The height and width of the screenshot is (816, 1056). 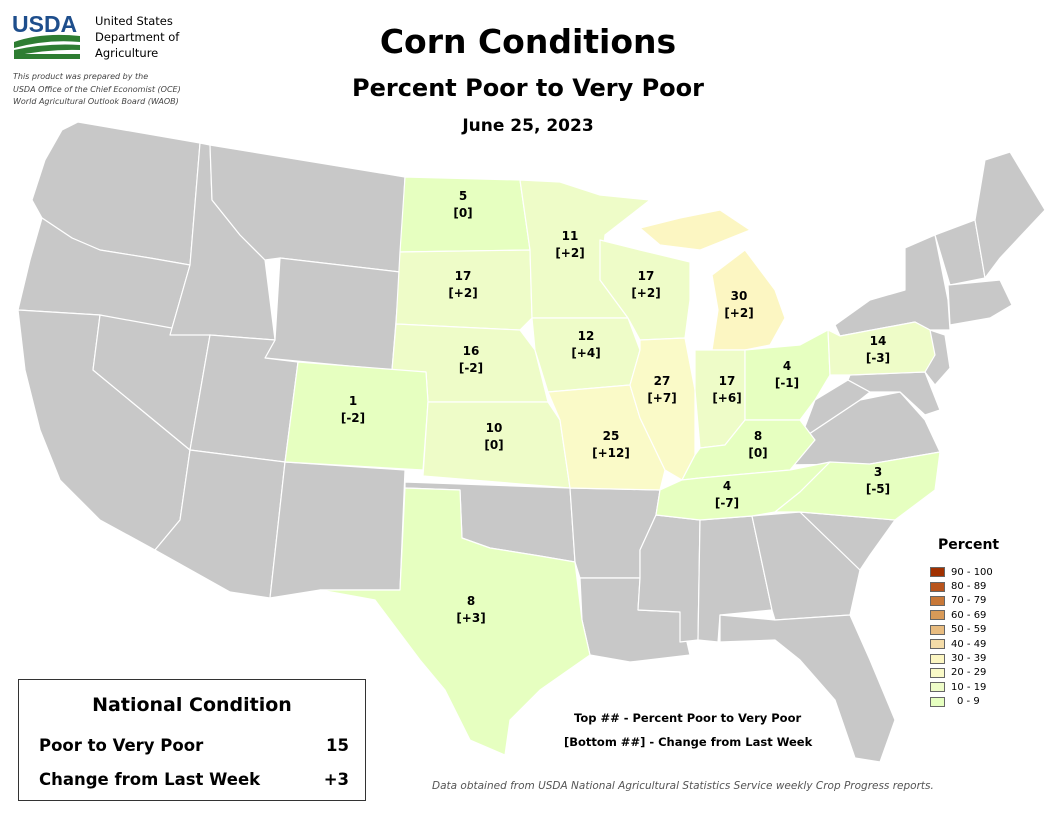 What do you see at coordinates (336, 779) in the screenshot?
I see `national-change-value: +3` at bounding box center [336, 779].